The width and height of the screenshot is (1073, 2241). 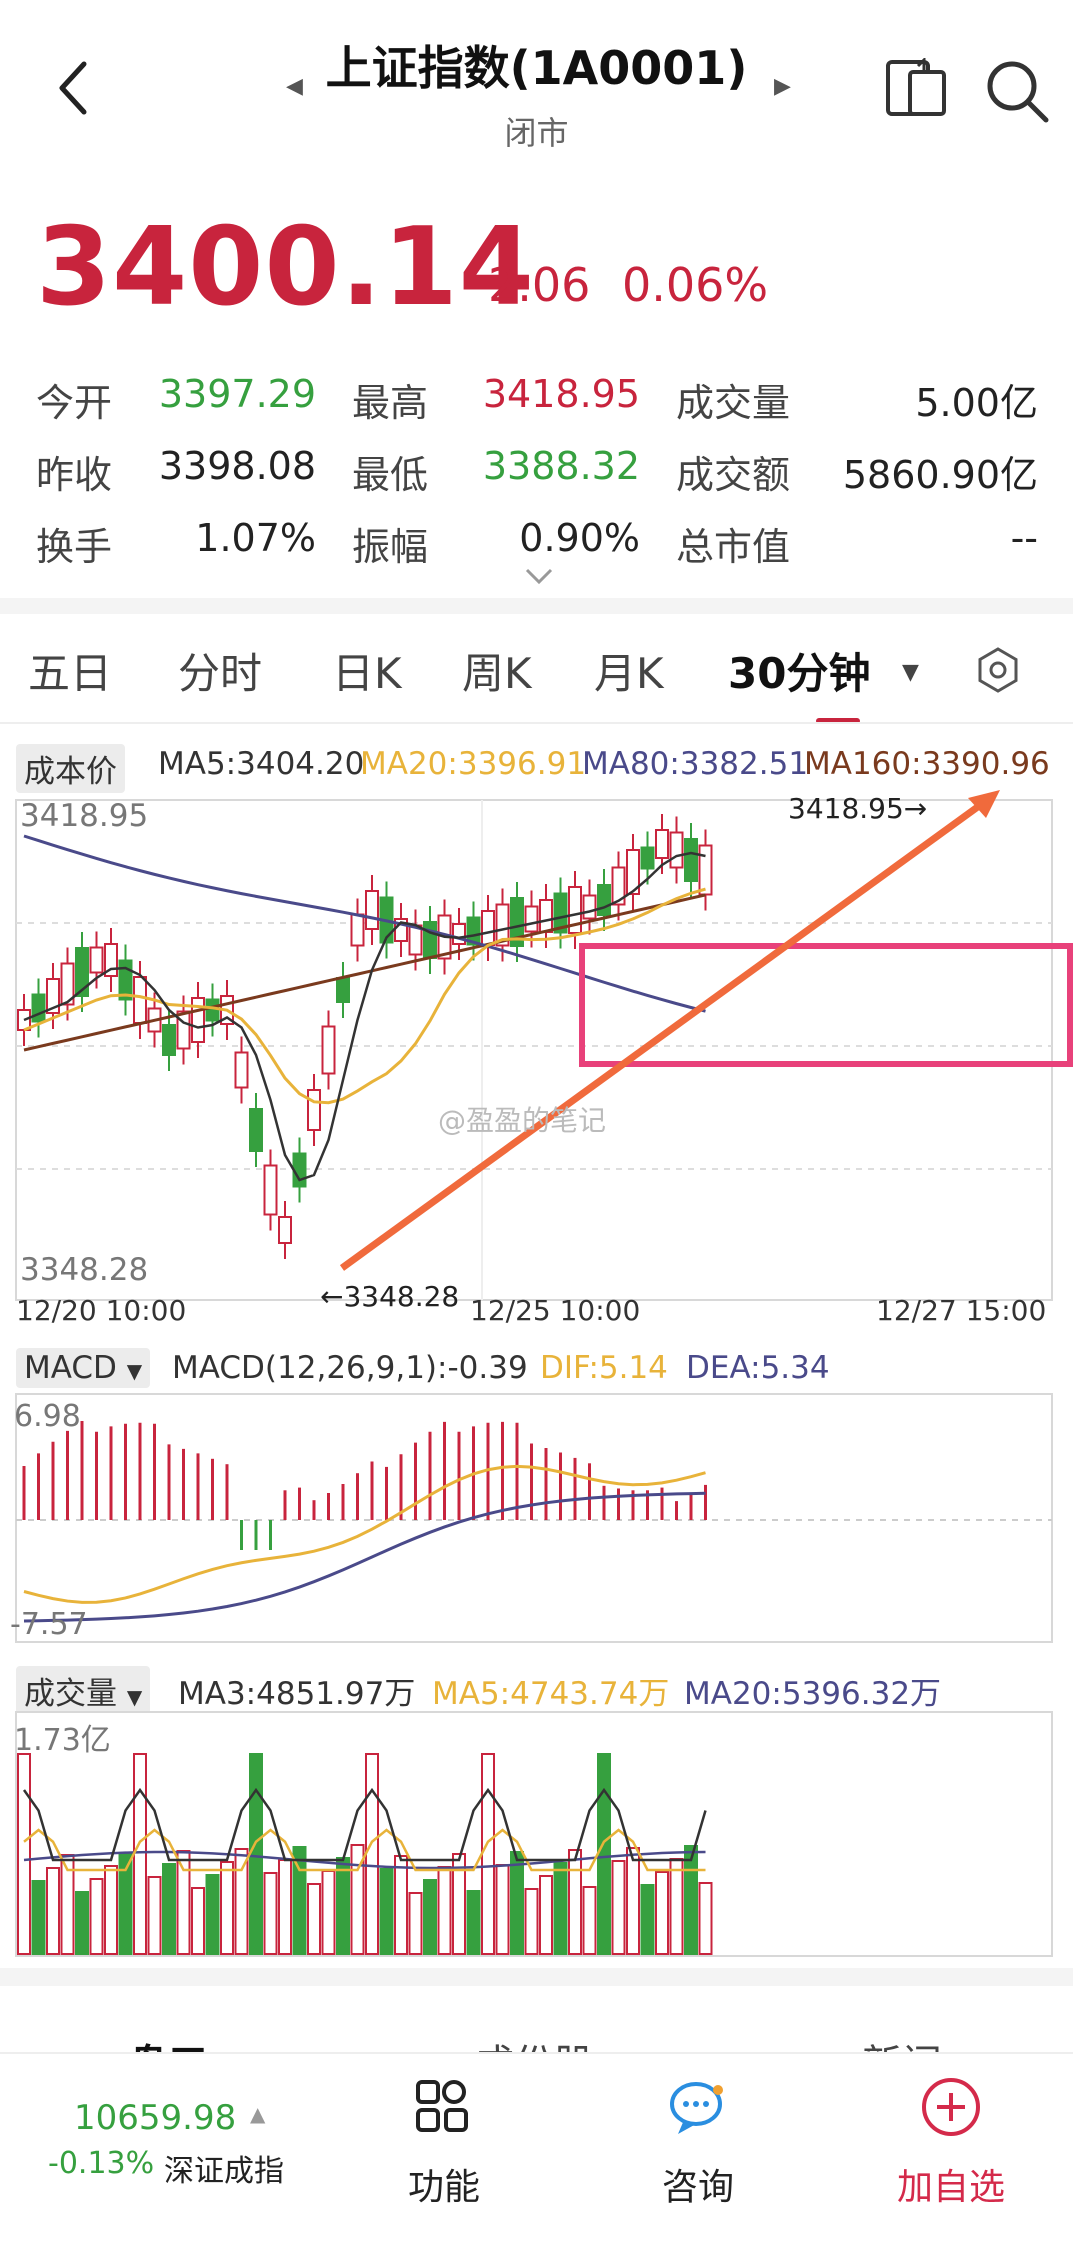 What do you see at coordinates (917, 88) in the screenshot?
I see `switch-view-button` at bounding box center [917, 88].